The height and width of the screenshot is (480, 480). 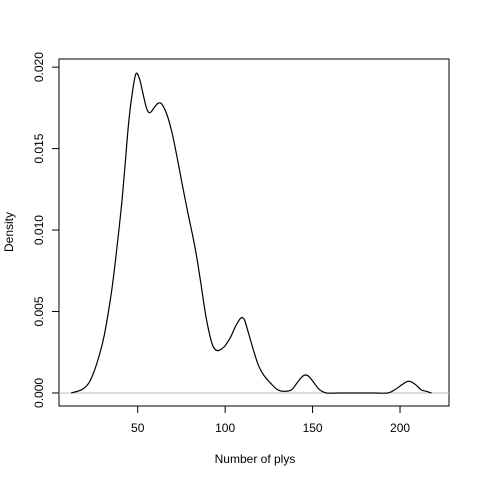 What do you see at coordinates (39, 230) in the screenshot?
I see `y-tick-label: 0.010` at bounding box center [39, 230].